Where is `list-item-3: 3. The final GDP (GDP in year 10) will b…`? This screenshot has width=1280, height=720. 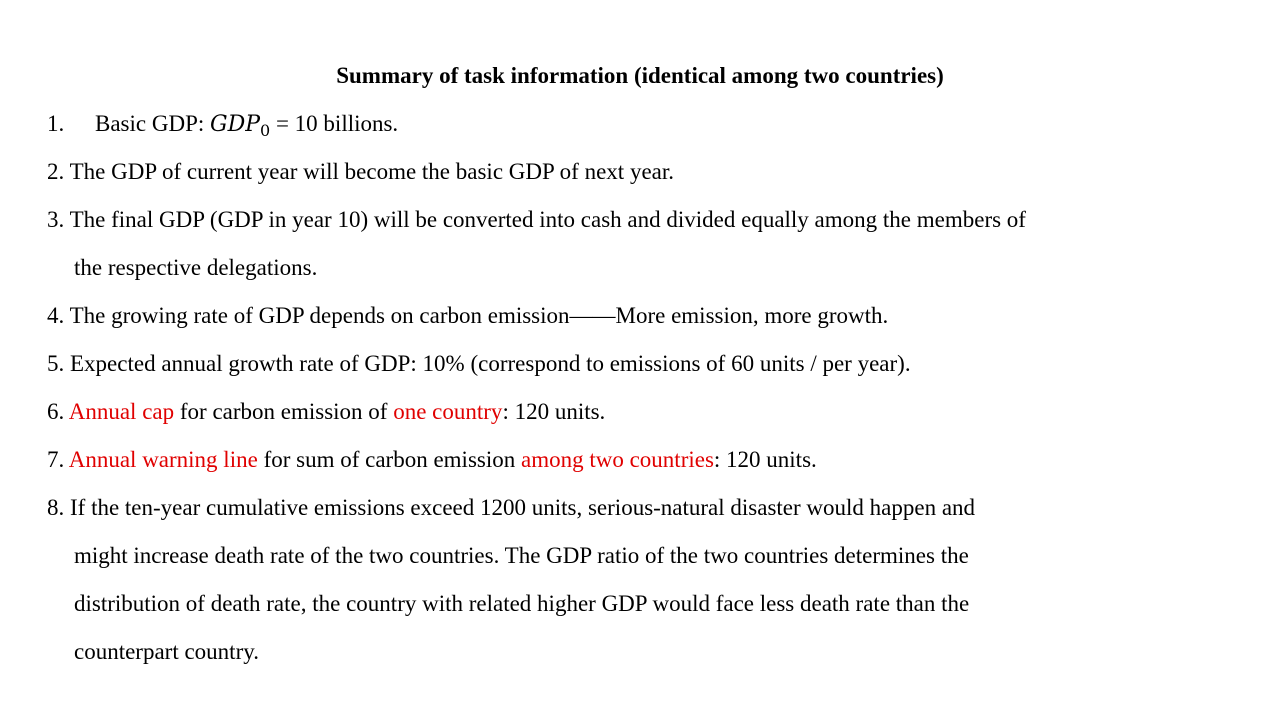
list-item-3: 3. The final GDP (GDP in year 10) will b… is located at coordinates (536, 220).